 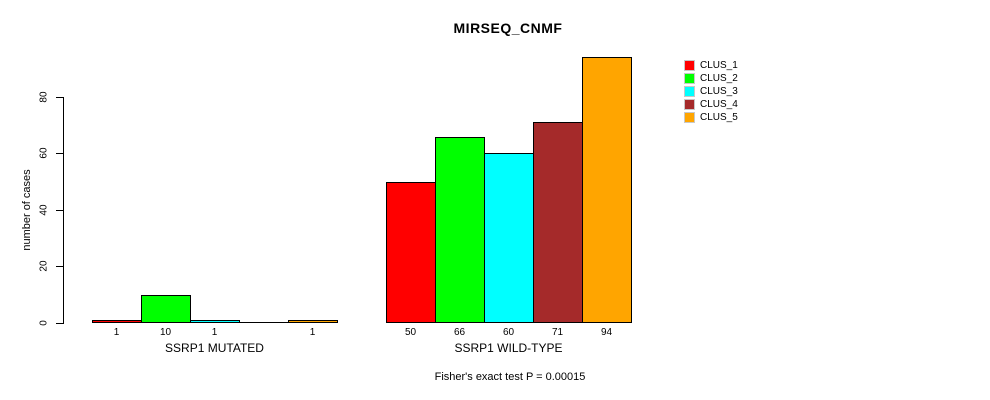 I want to click on bar-value-label: 10, so click(x=165, y=332).